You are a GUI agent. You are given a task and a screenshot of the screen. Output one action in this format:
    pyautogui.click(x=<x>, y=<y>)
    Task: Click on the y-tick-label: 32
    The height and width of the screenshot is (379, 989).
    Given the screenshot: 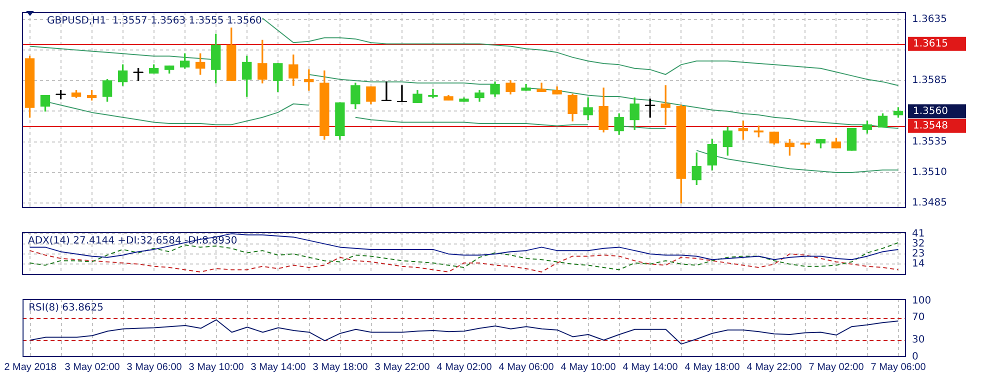 What is the action you would take?
    pyautogui.click(x=918, y=244)
    